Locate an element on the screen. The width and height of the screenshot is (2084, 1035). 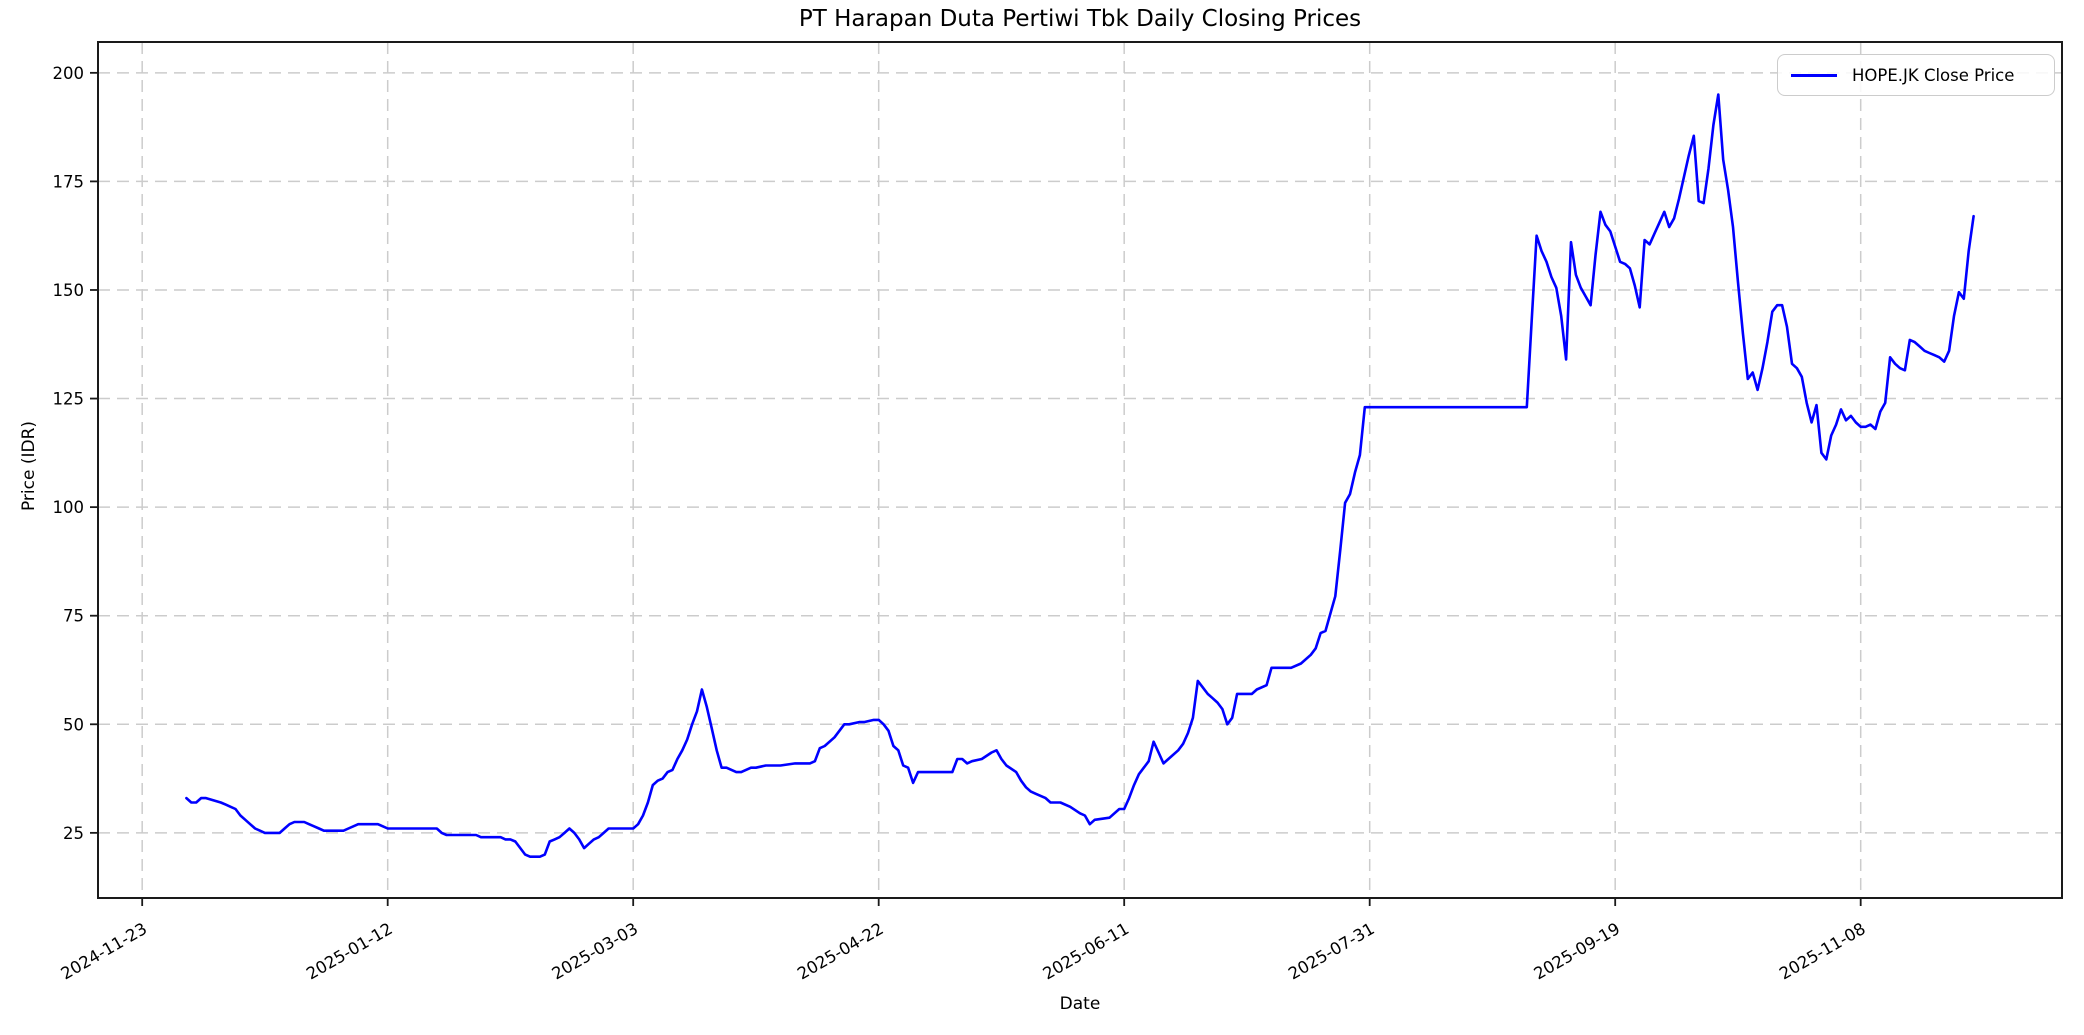
y-tick-label: 175 is located at coordinates (69, 181).